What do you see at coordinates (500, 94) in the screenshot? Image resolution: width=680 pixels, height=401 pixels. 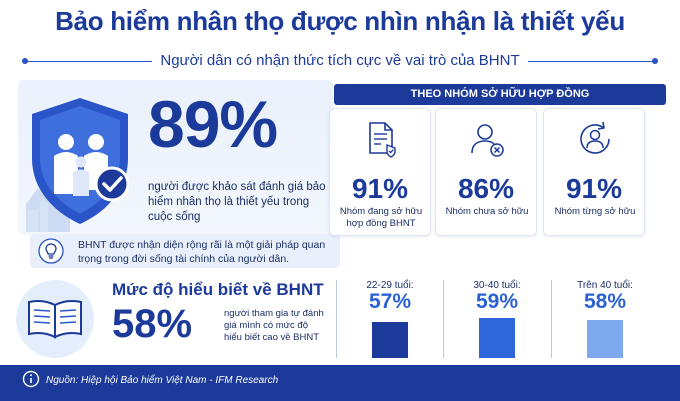 I see `ownership-header: THEO NHÓM SỞ HỮU HỢP ĐỒNG` at bounding box center [500, 94].